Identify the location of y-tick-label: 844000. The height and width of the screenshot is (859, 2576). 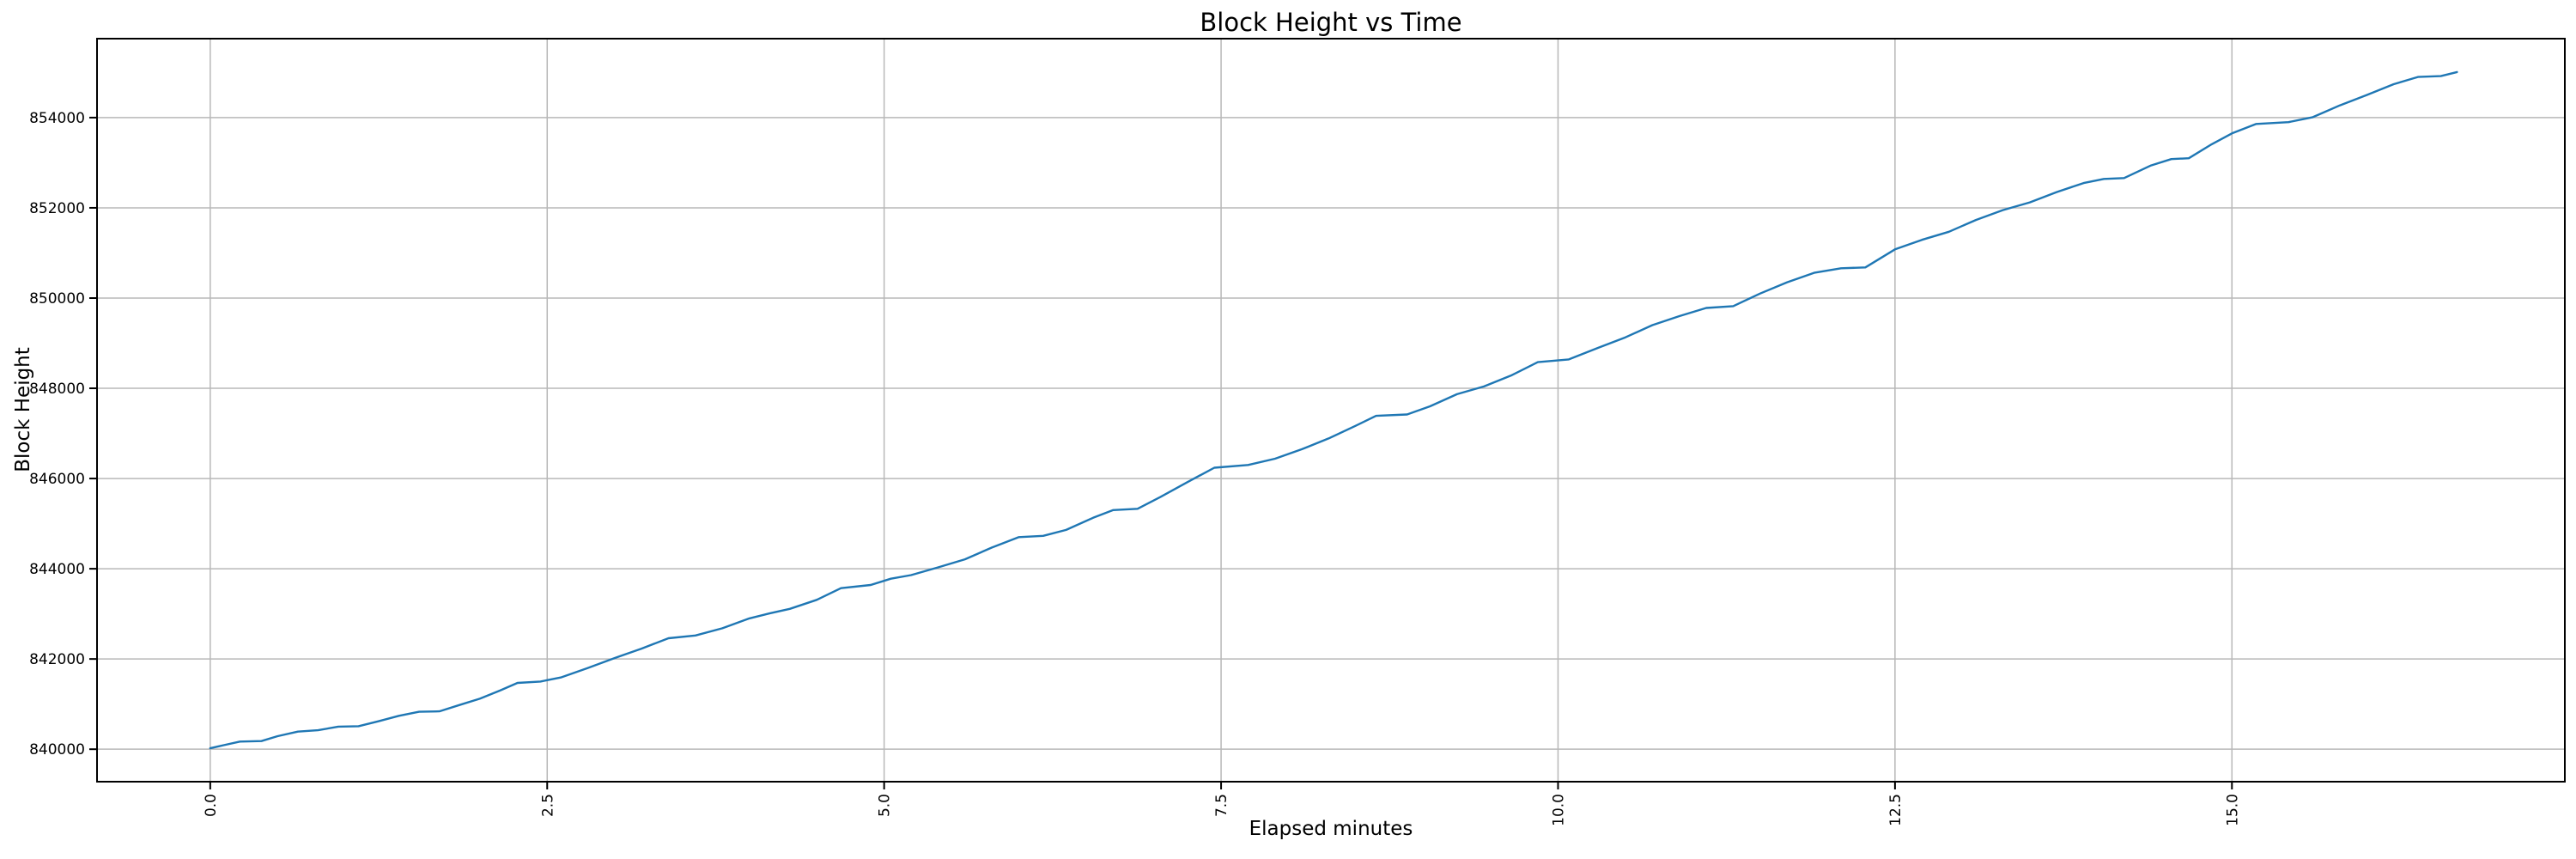
(57, 569).